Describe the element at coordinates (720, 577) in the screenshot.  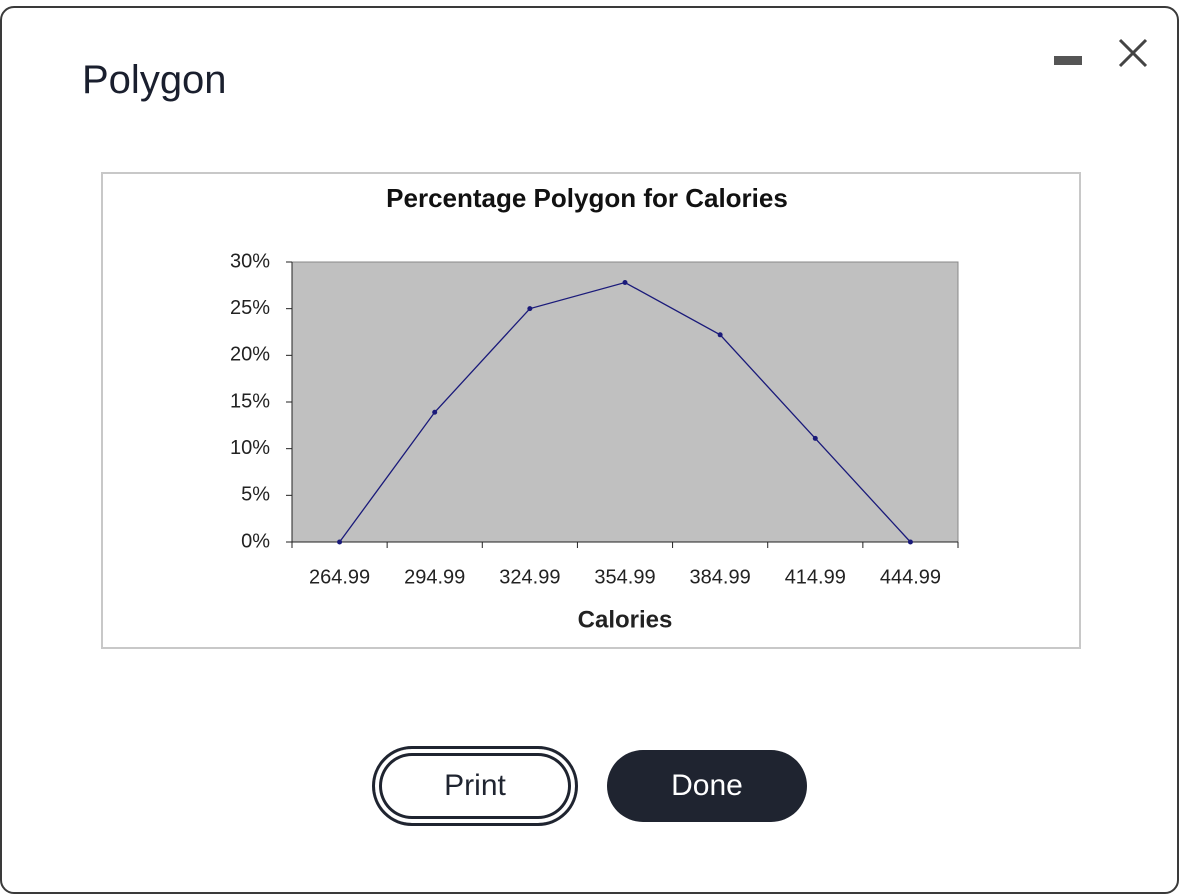
I see `x-tick-label: 384.99` at that location.